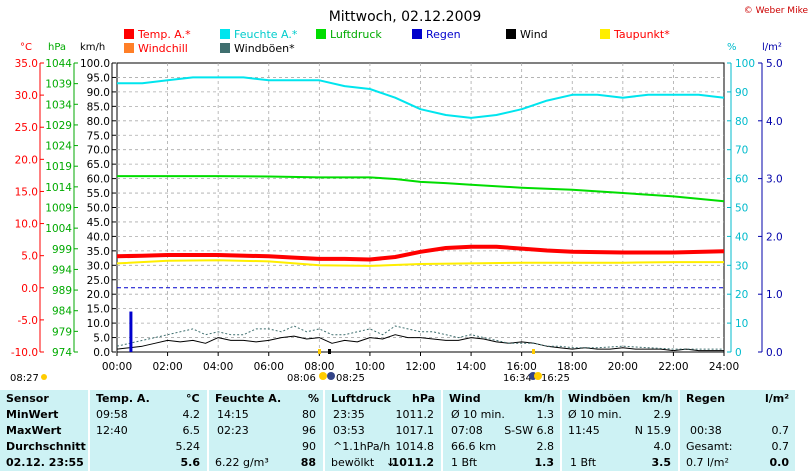 Image resolution: width=810 pixels, height=471 pixels. What do you see at coordinates (545, 414) in the screenshot?
I see `cell: 1.3` at bounding box center [545, 414].